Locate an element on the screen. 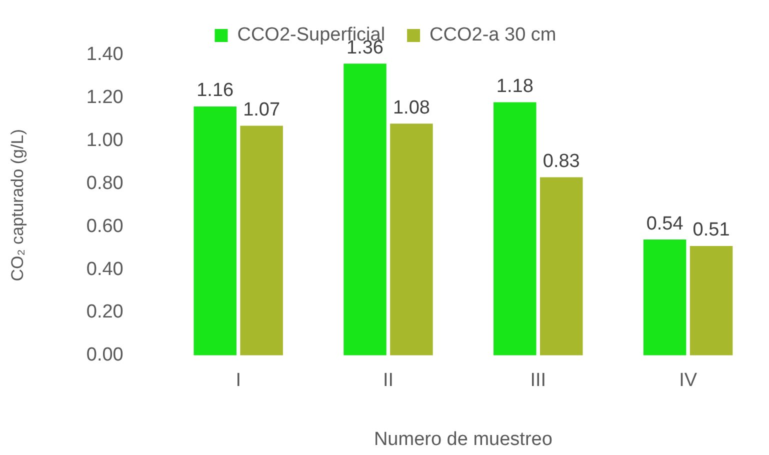 The width and height of the screenshot is (769, 455). x-axis-title: Numero de muestreo is located at coordinates (463, 439).